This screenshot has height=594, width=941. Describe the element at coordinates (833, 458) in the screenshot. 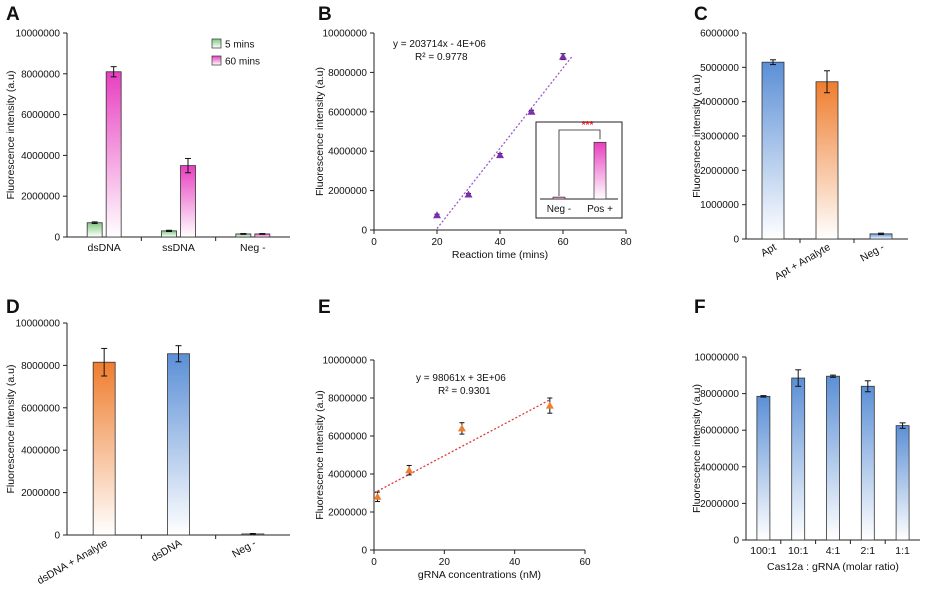

I see `bar-4:1` at that location.